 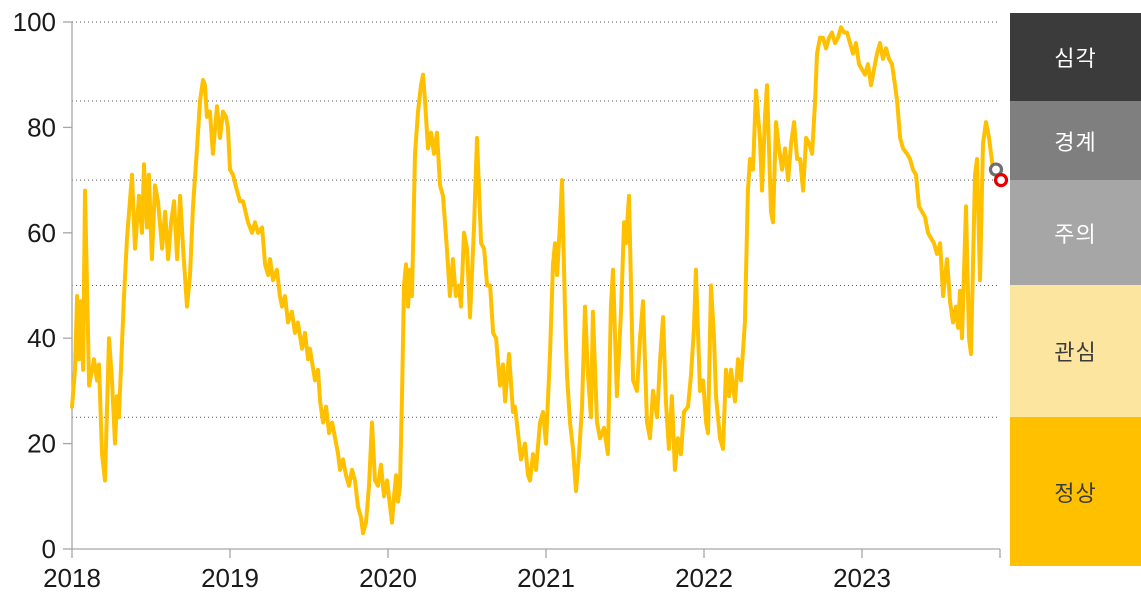 I want to click on latest-point-marker, so click(x=1001, y=180).